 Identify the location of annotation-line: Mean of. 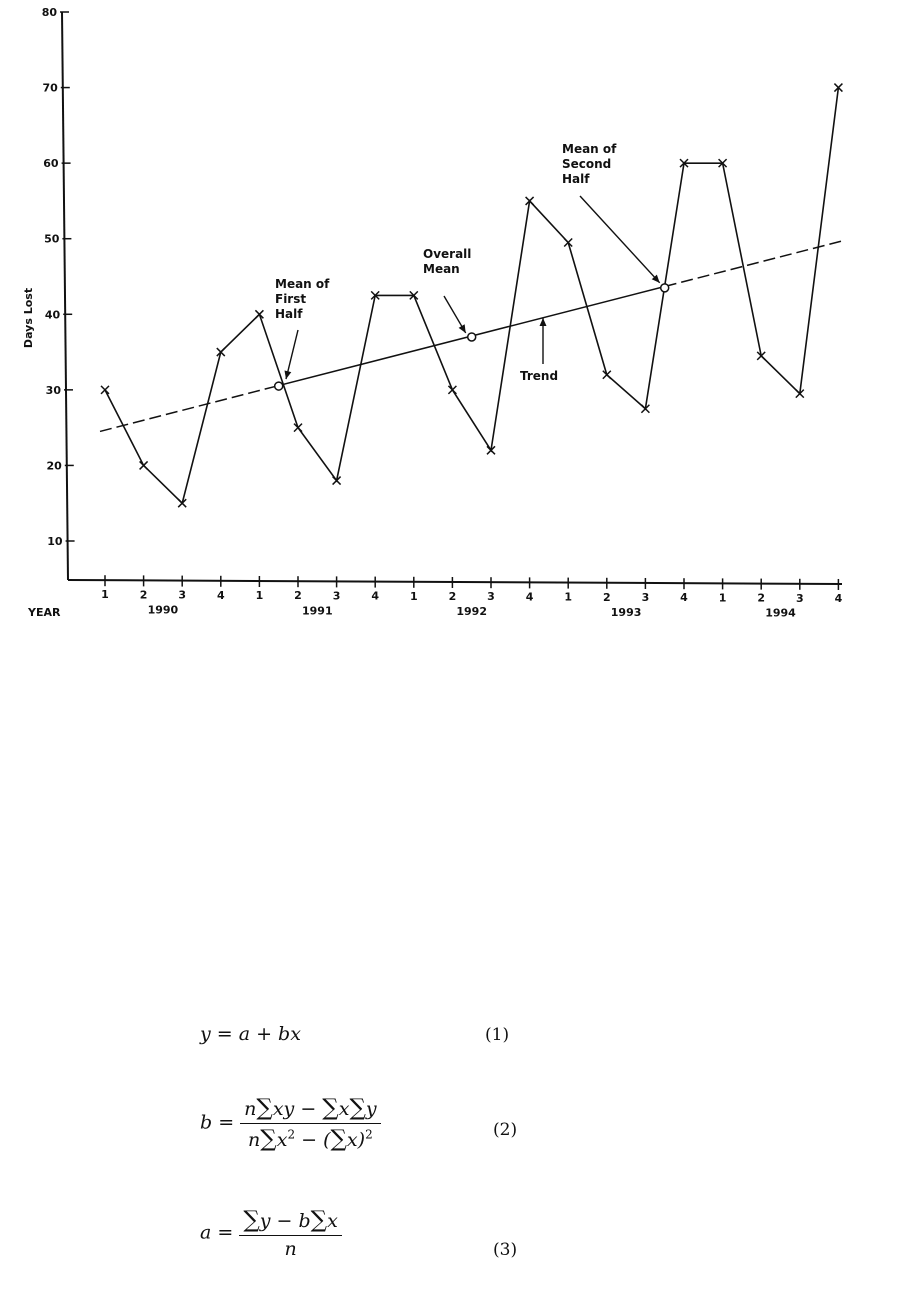
(302, 284).